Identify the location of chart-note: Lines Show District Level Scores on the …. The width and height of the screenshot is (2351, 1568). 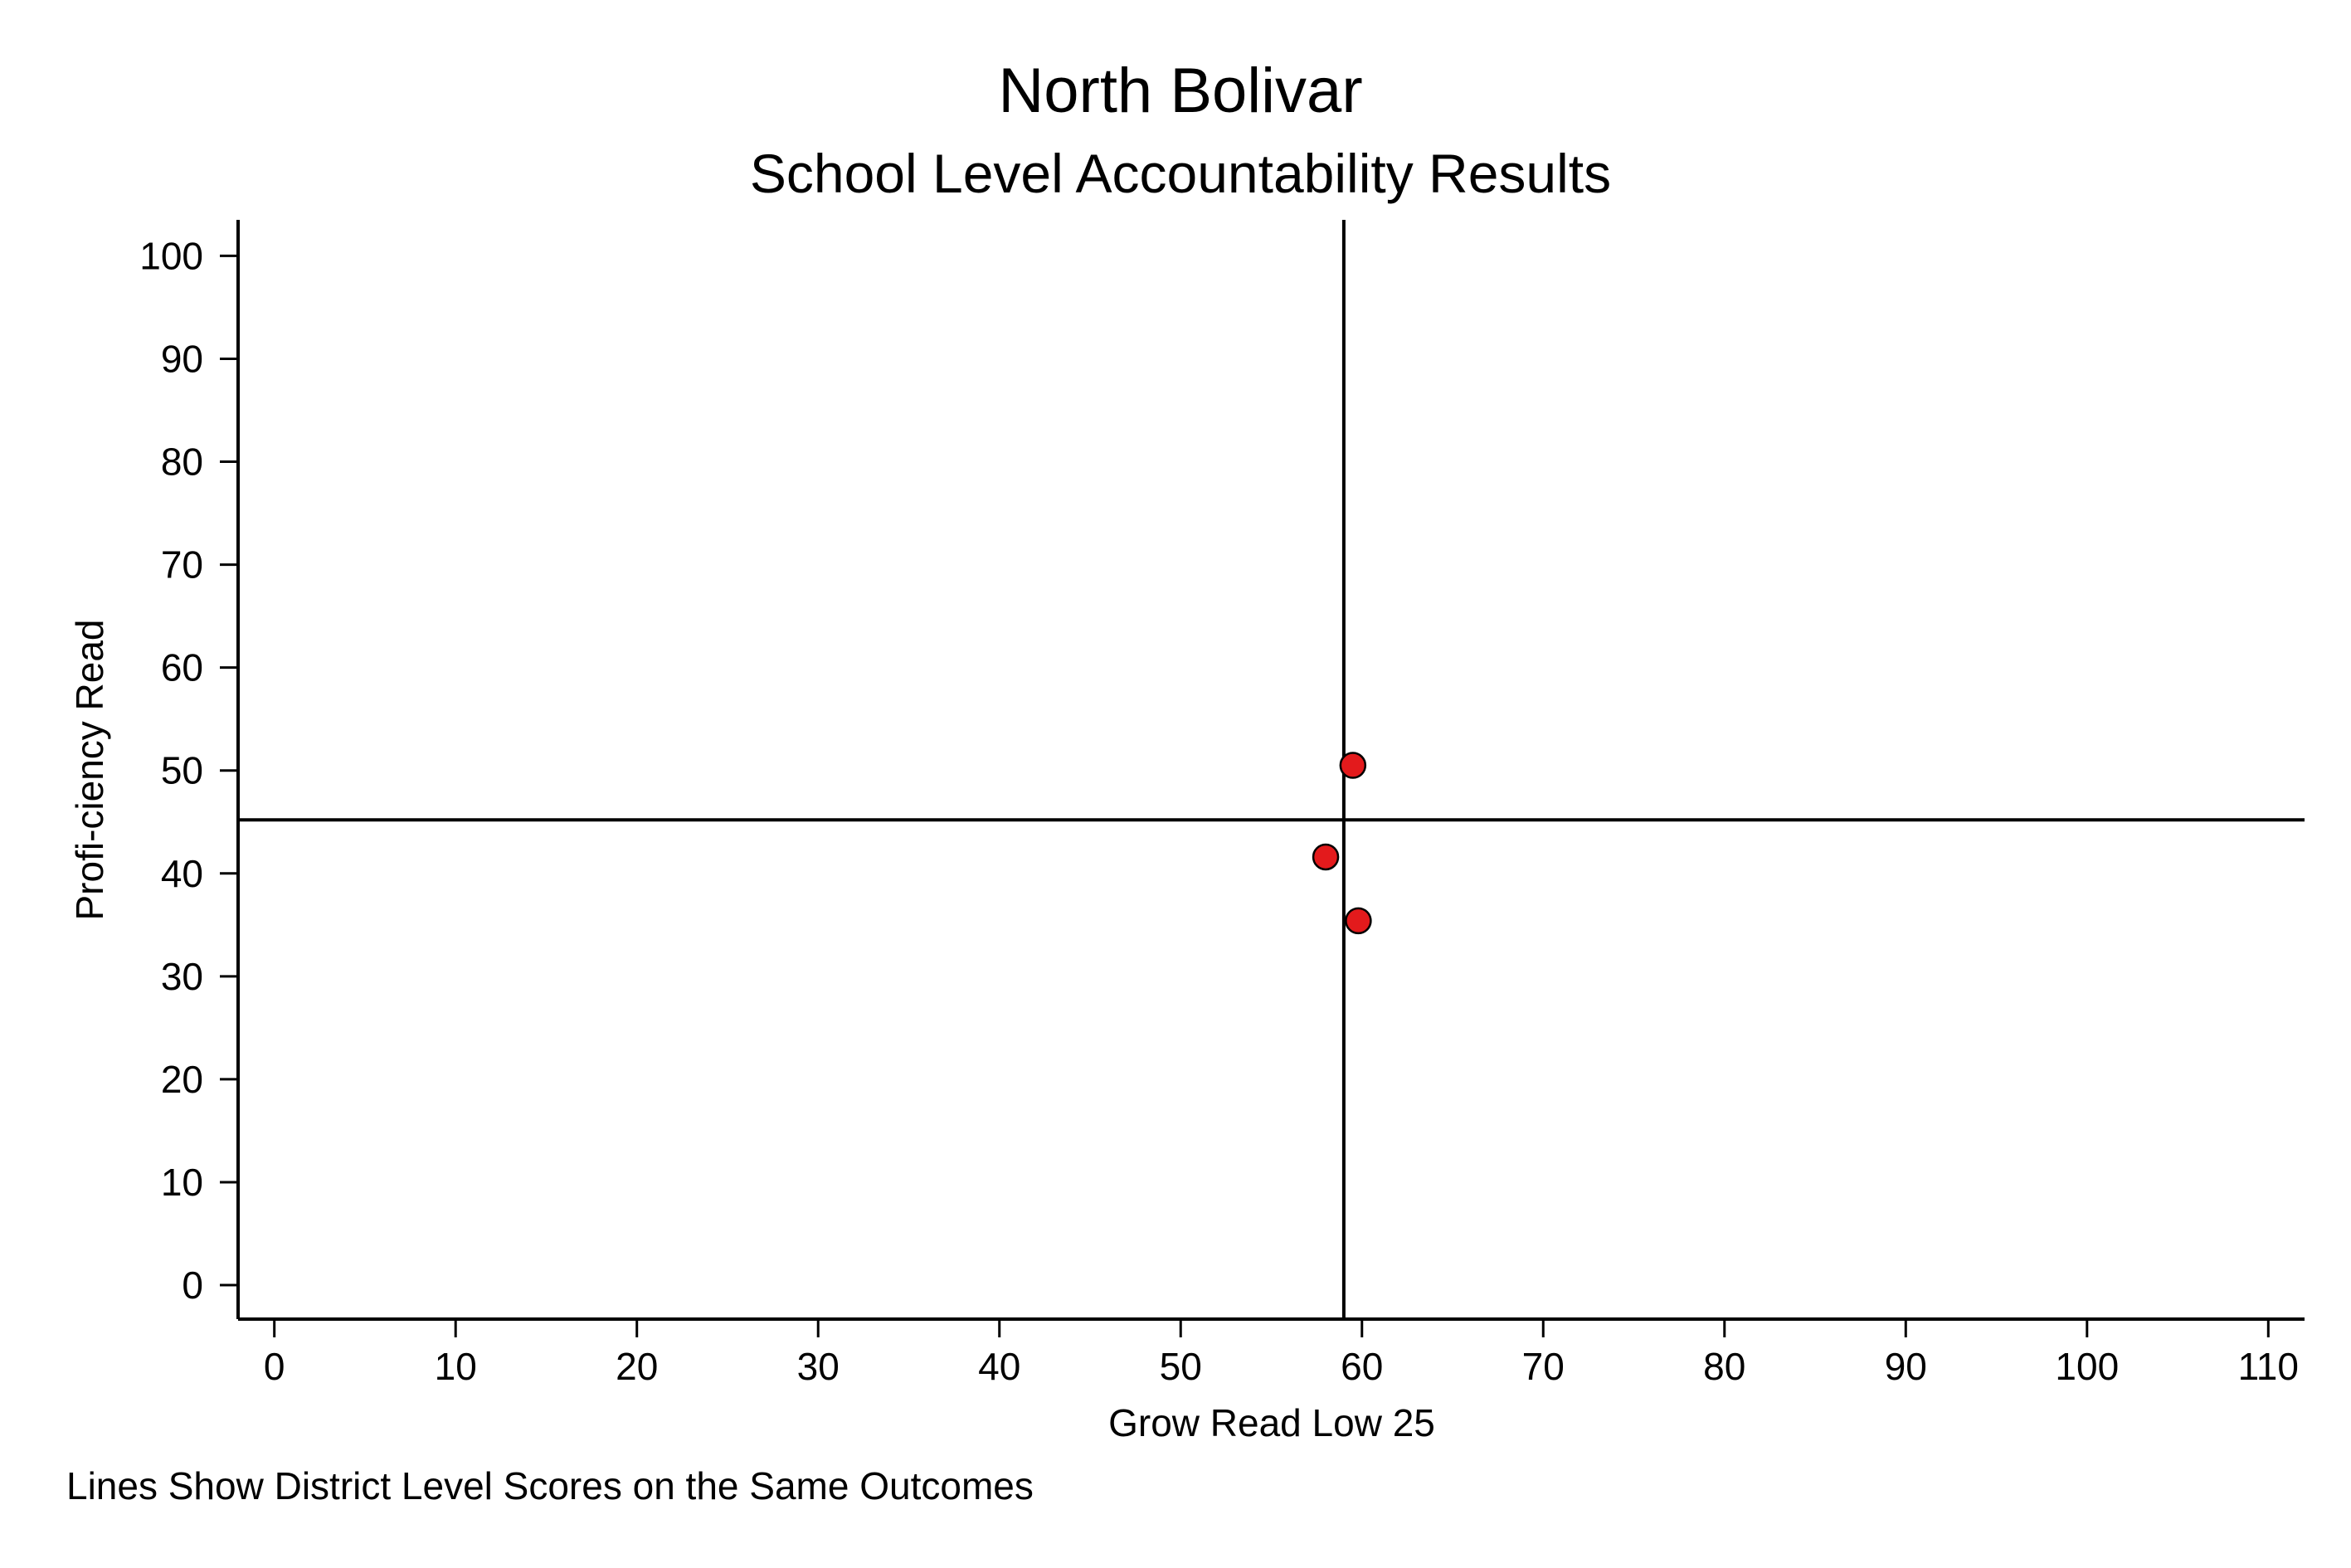
(550, 1485).